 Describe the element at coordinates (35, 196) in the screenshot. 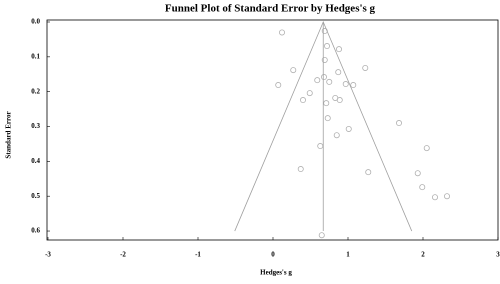

I see `y-tick-label: 0.5` at that location.